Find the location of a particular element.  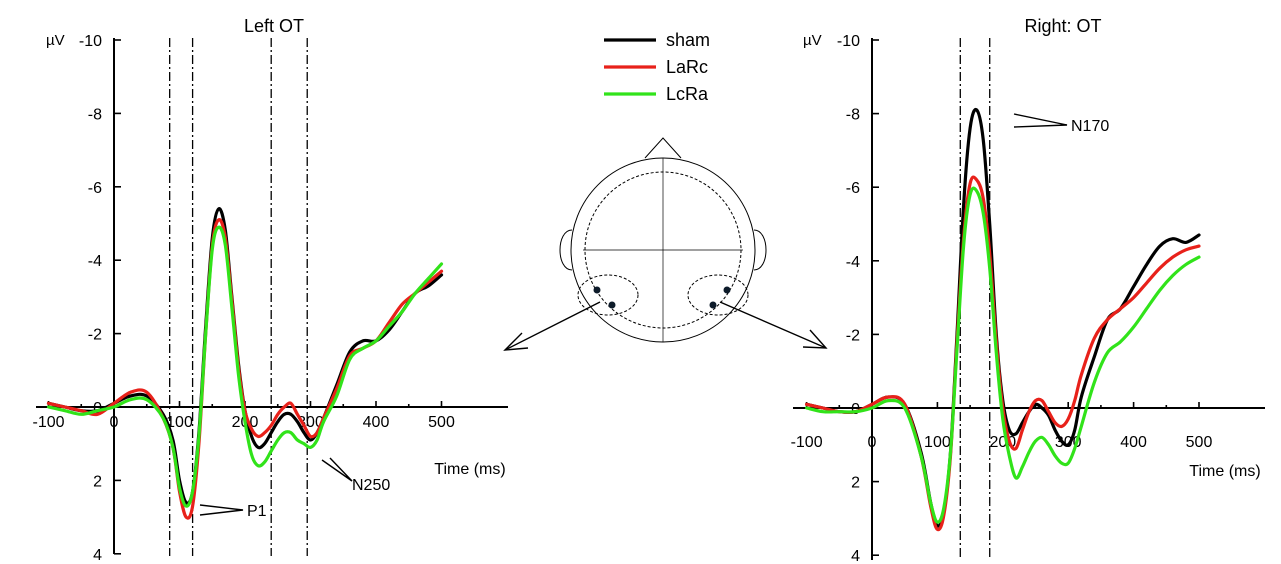

legend-label-larc: LaRc is located at coordinates (687, 67).